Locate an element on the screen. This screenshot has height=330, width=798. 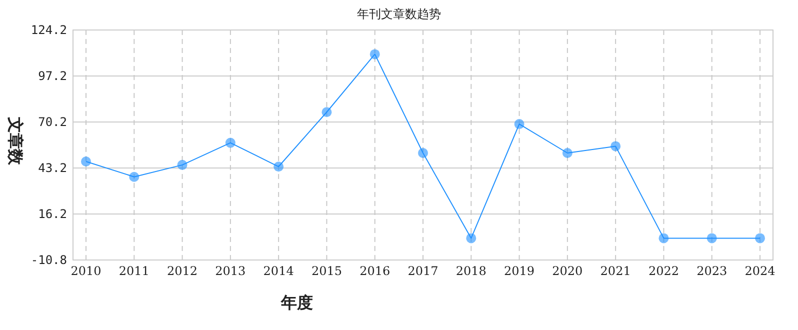
y-tick-label: -10.8 is located at coordinates (48, 260).